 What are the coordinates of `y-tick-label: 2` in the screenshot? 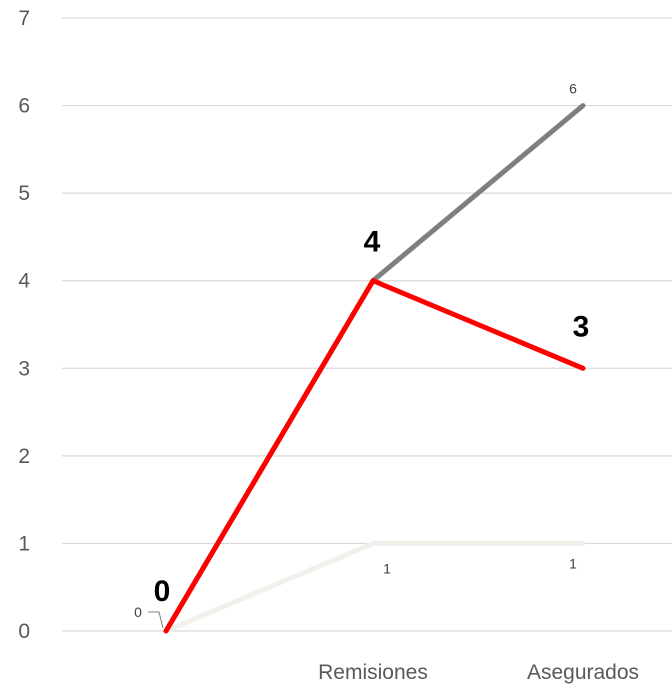 It's located at (24, 456).